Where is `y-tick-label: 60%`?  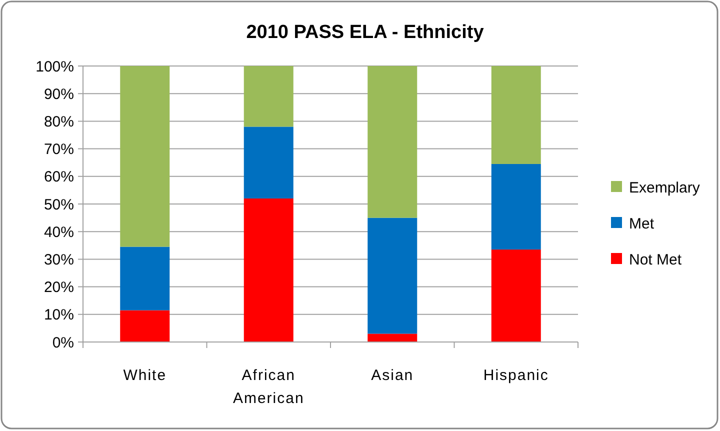 y-tick-label: 60% is located at coordinates (59, 177).